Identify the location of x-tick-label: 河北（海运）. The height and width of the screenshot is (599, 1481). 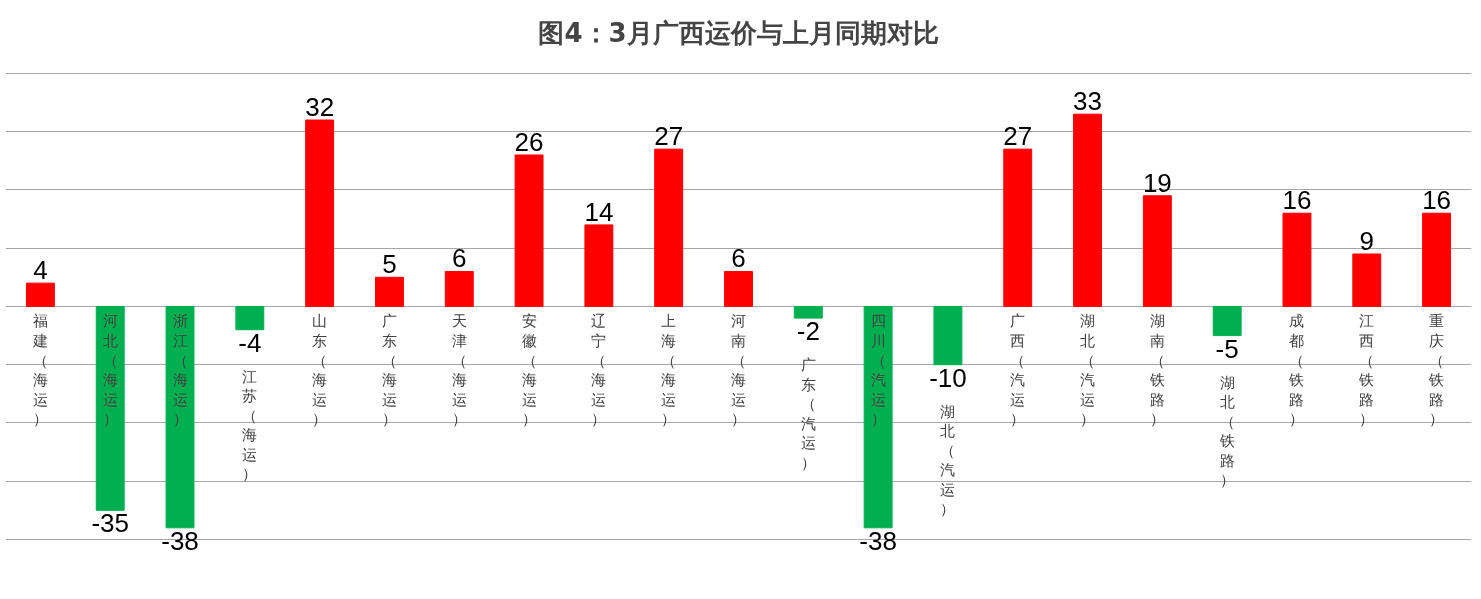
(110, 370).